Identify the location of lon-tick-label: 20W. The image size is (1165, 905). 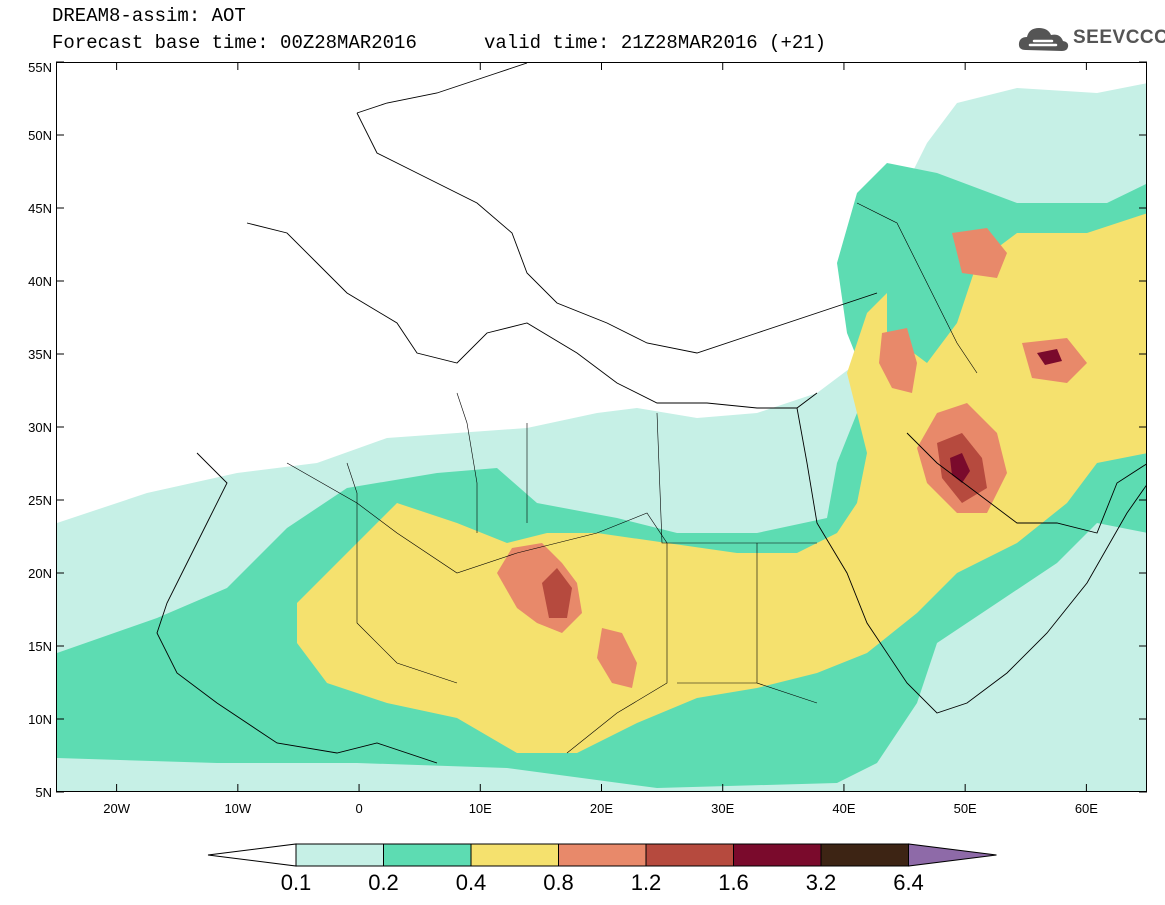
(116, 808).